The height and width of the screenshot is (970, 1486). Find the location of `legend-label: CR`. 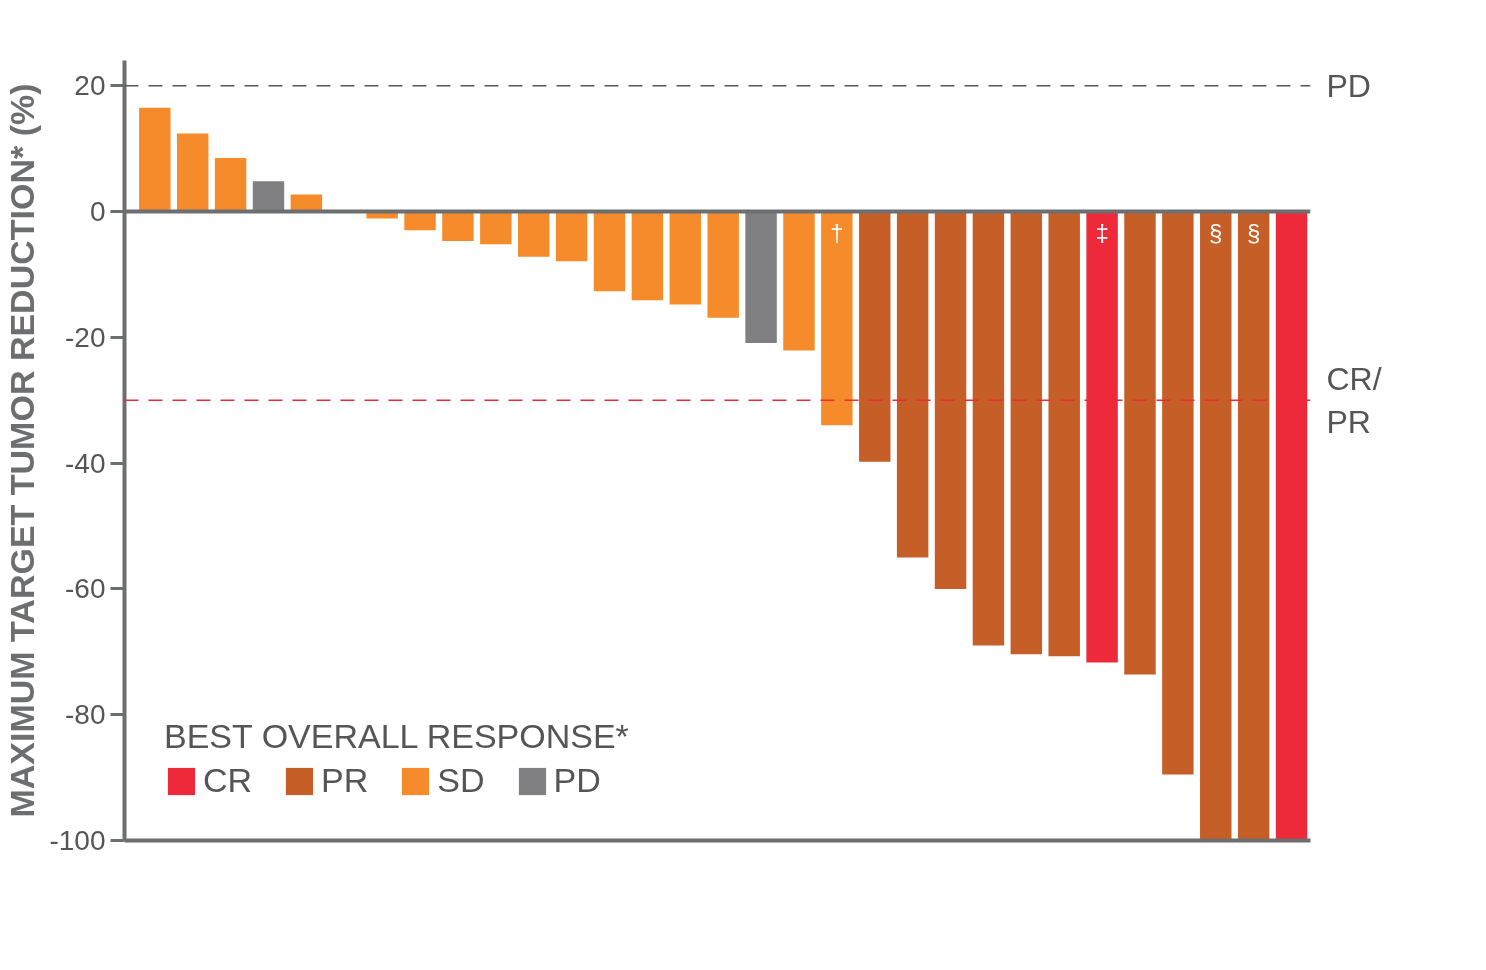

legend-label: CR is located at coordinates (228, 780).